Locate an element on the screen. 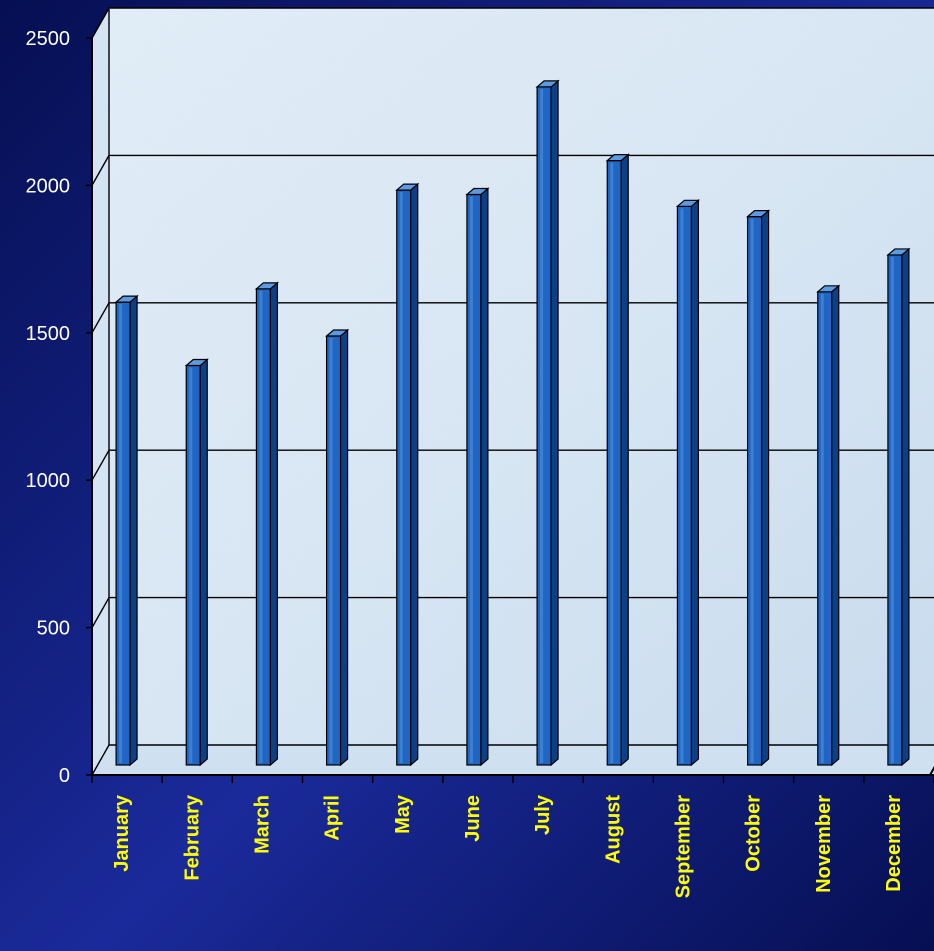 The height and width of the screenshot is (951, 934). x-category-label: January is located at coordinates (122, 833).